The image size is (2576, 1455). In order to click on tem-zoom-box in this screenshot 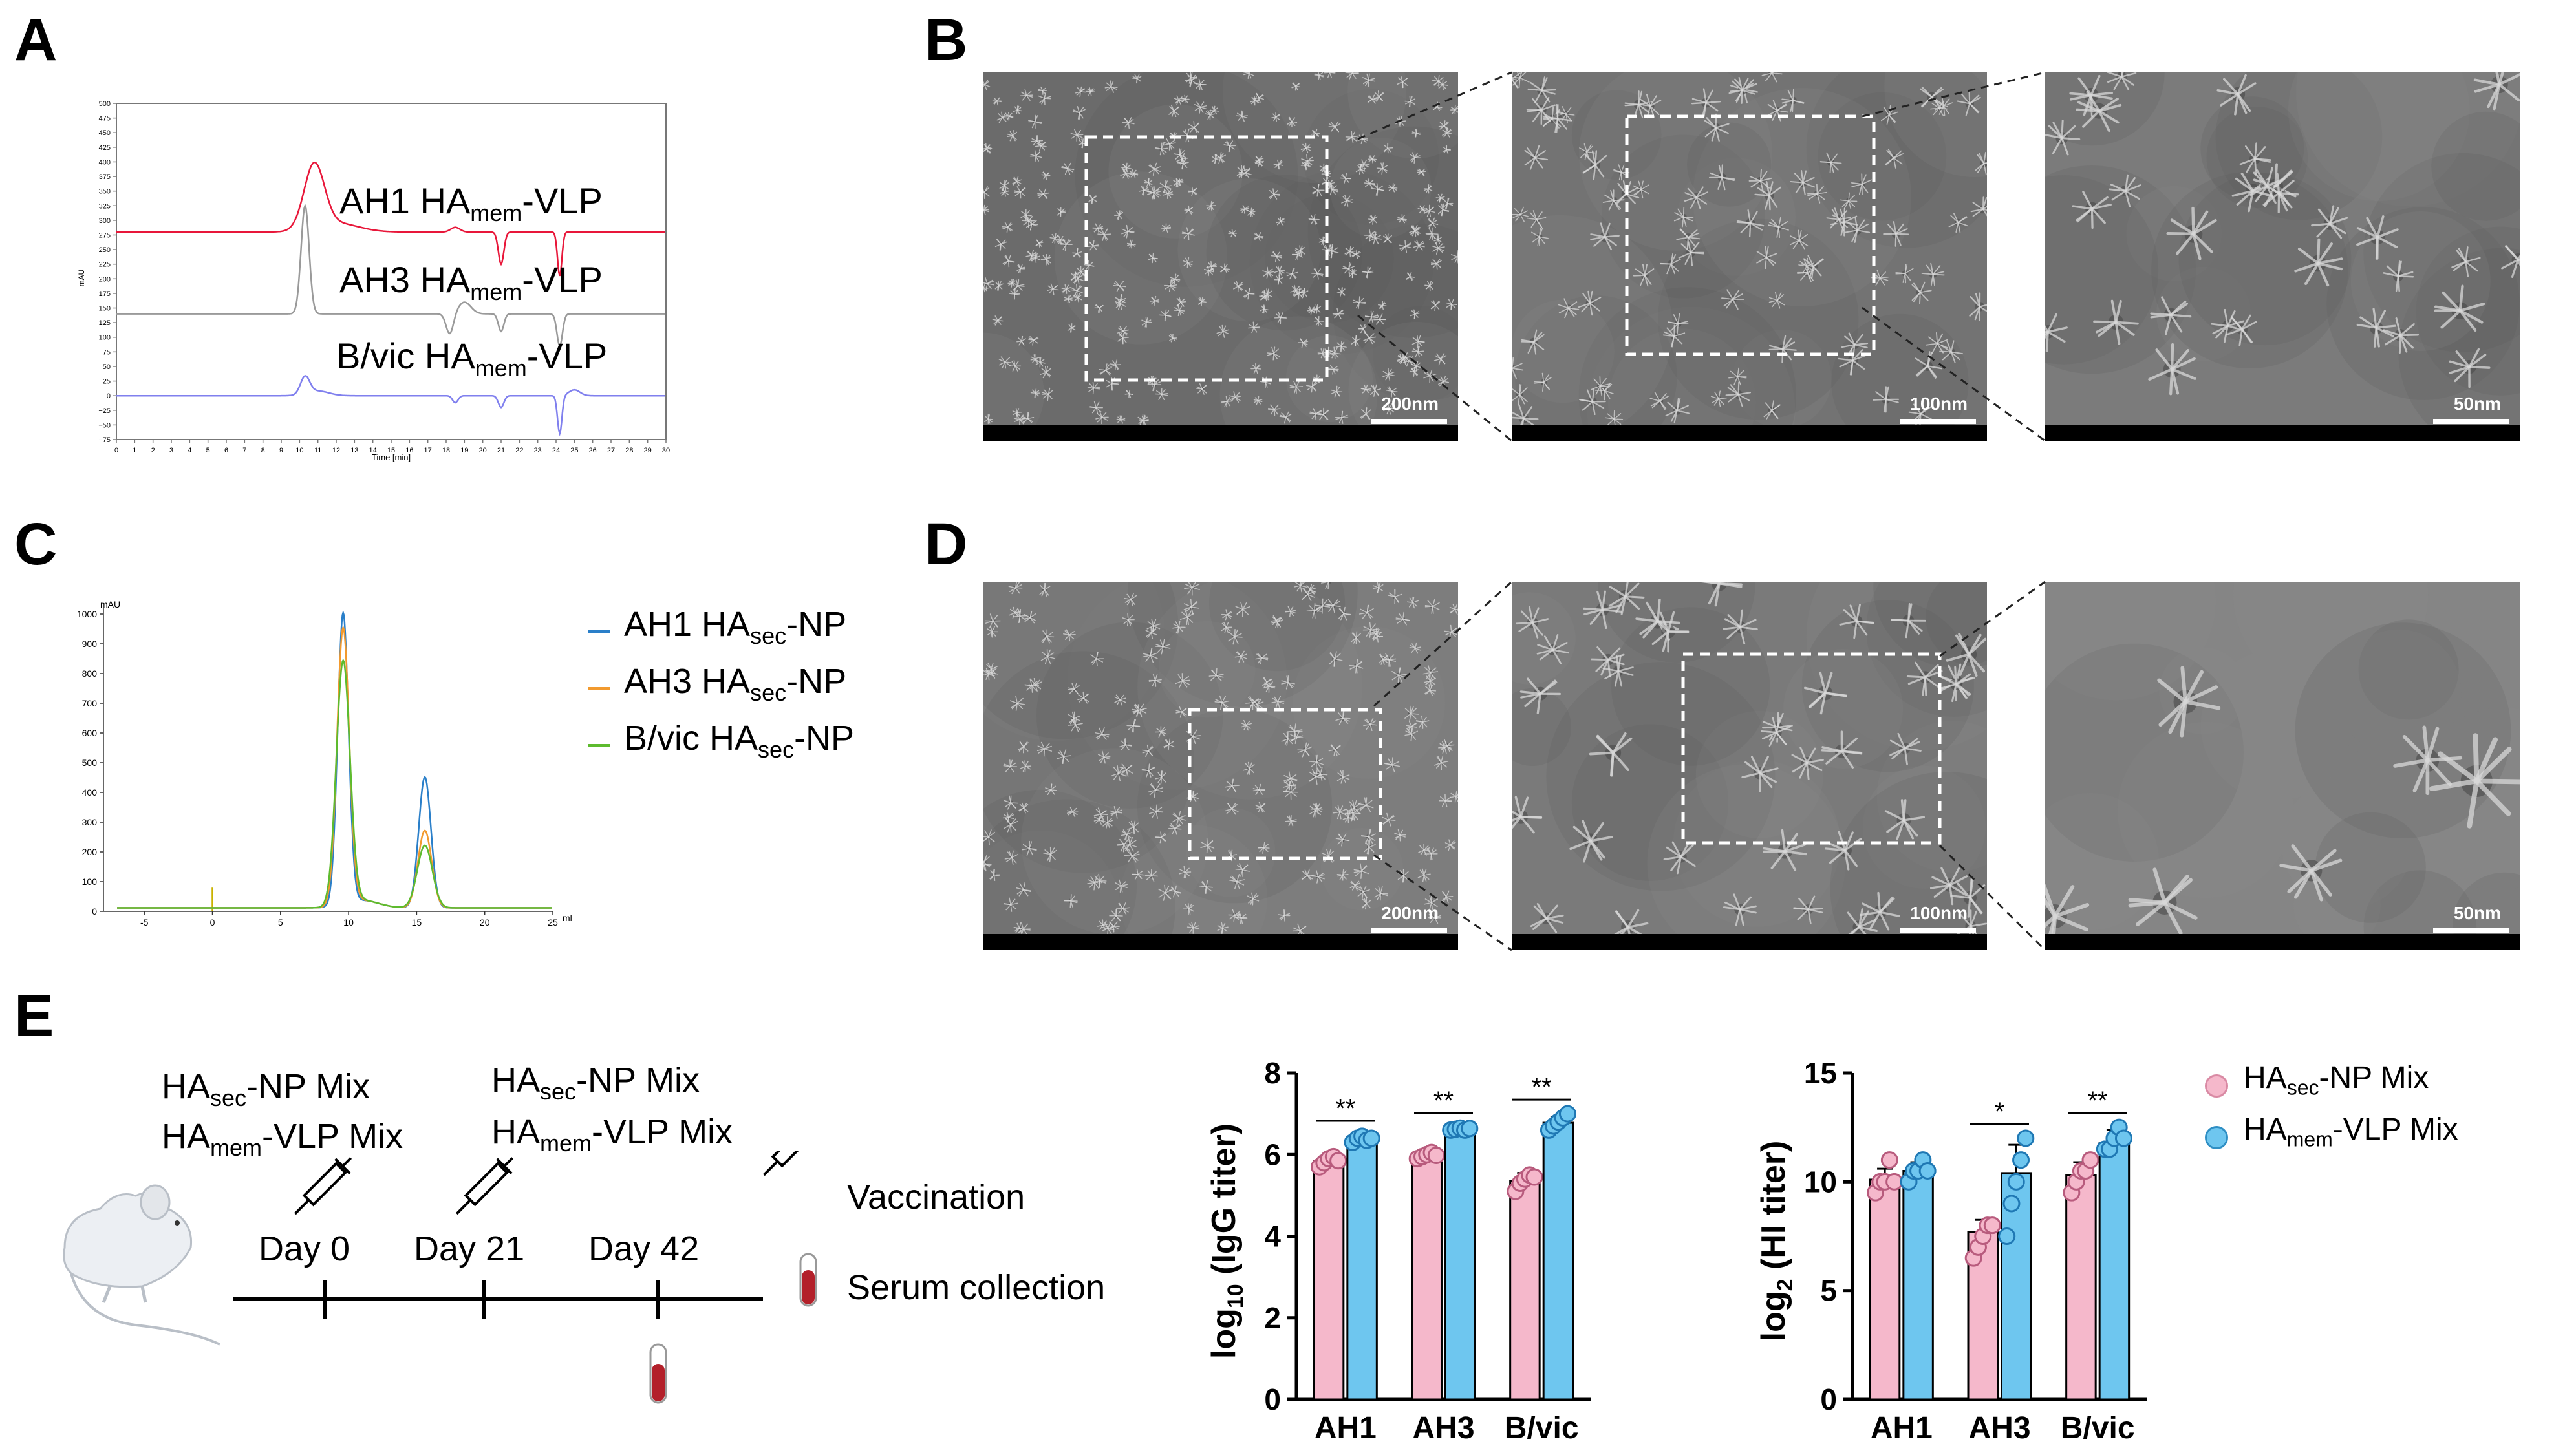, I will do `click(1750, 235)`.